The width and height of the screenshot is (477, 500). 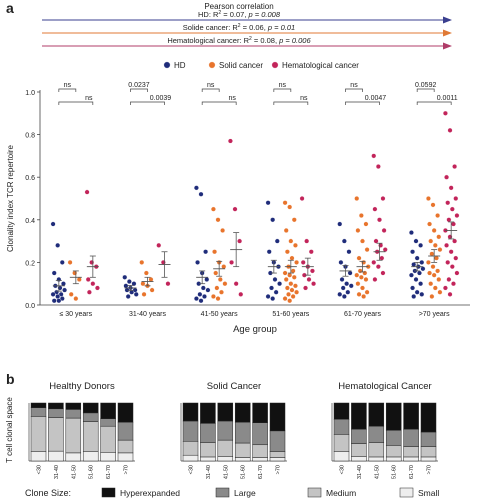 What do you see at coordinates (254, 27) in the screenshot?
I see `corr-value: = 0.06,` at bounding box center [254, 27].